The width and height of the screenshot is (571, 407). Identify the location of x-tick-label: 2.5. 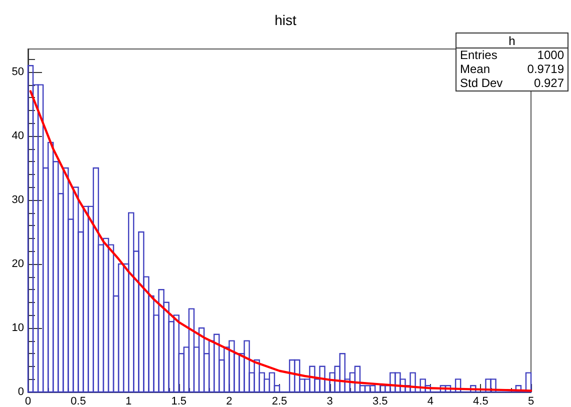
(280, 401).